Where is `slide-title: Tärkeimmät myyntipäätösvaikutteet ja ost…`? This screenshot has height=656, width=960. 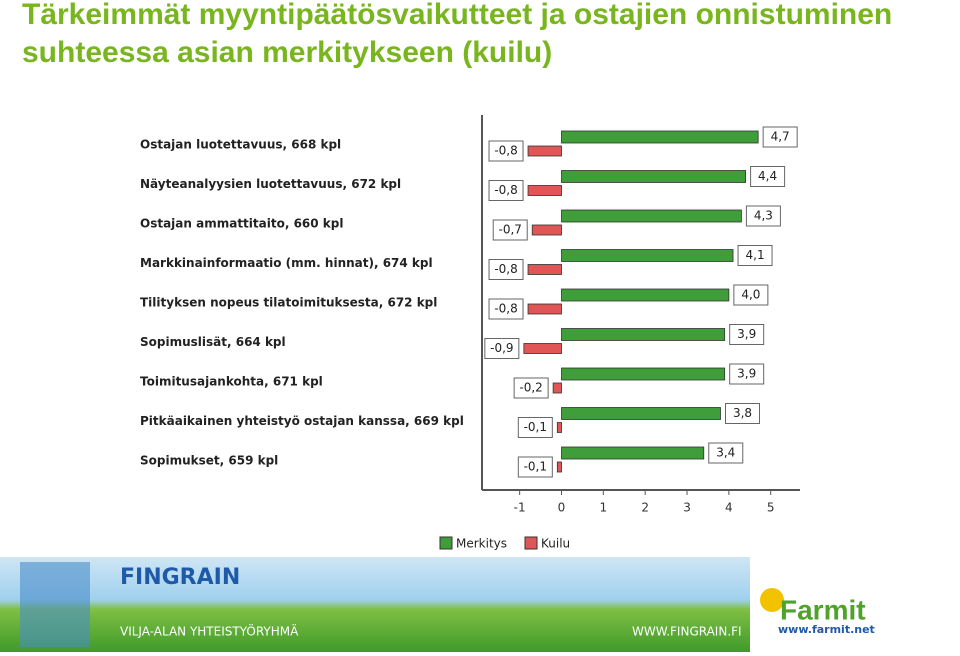 slide-title: Tärkeimmät myyntipäätösvaikutteet ja ost… is located at coordinates (457, 34).